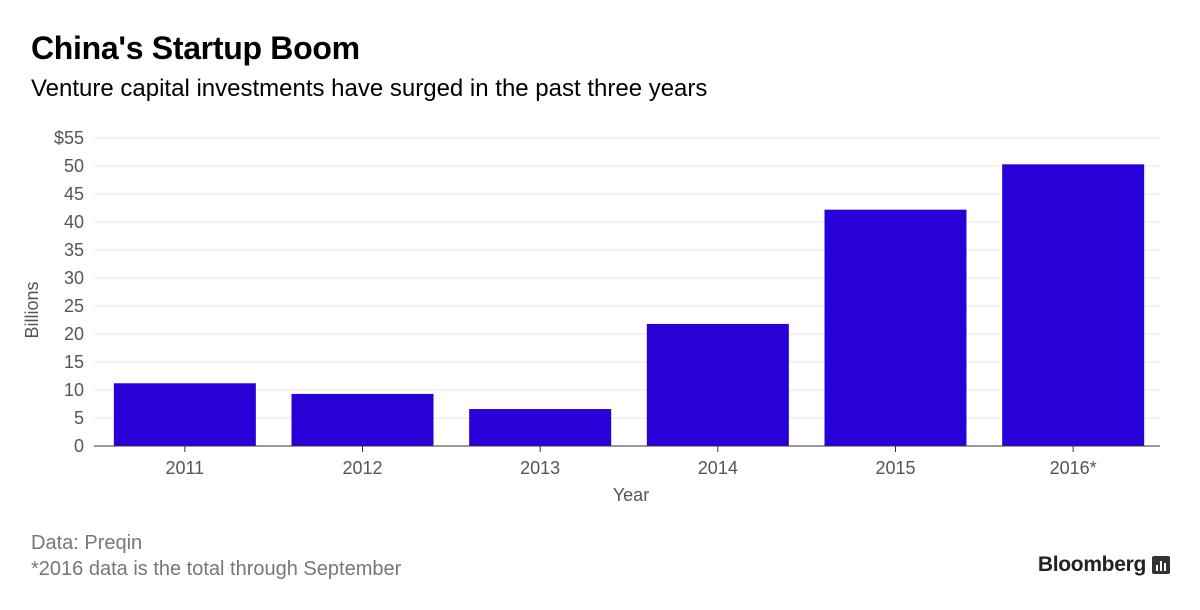 The width and height of the screenshot is (1200, 610). I want to click on bar-2012, so click(362, 419).